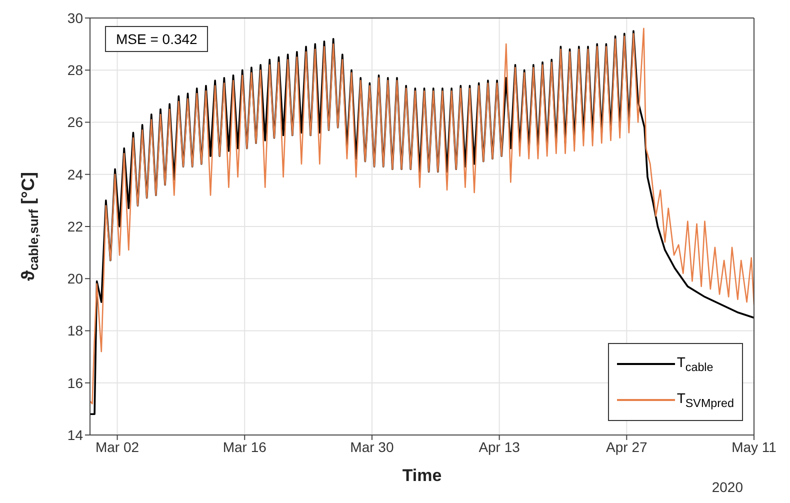 Image resolution: width=790 pixels, height=503 pixels. I want to click on y-tick-label: 20, so click(75, 278).